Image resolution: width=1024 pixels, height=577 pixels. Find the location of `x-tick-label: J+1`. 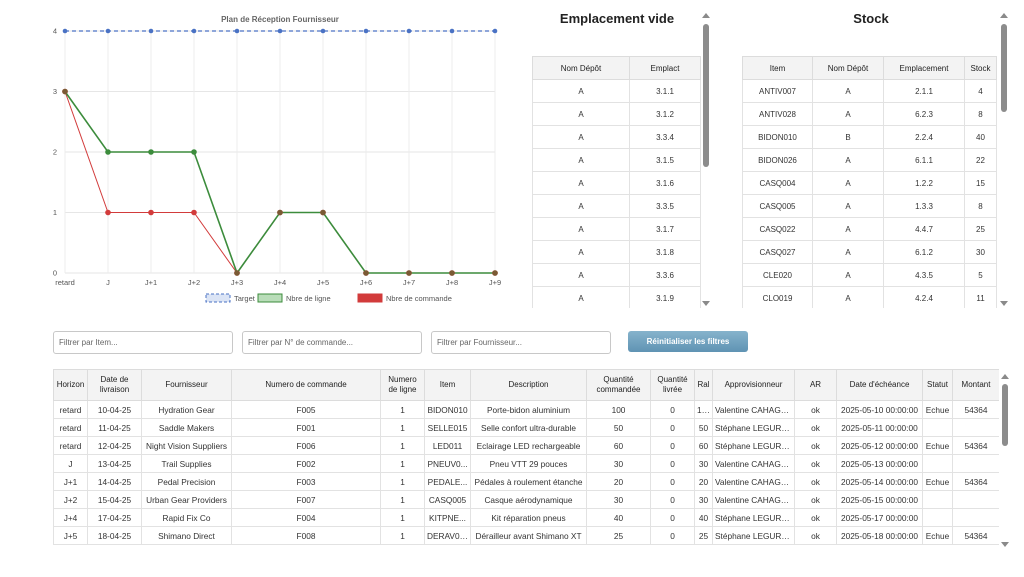

x-tick-label: J+1 is located at coordinates (151, 282).